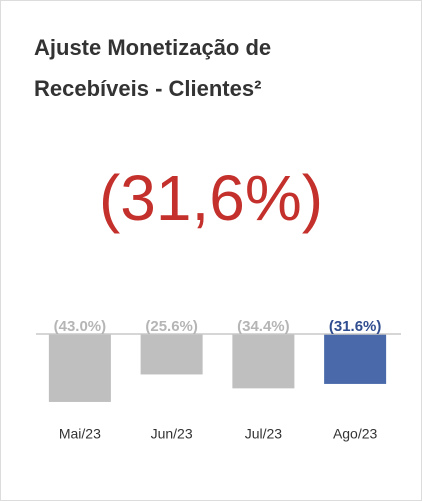 Image resolution: width=422 pixels, height=501 pixels. What do you see at coordinates (80, 326) in the screenshot?
I see `data-label: (43.0%)` at bounding box center [80, 326].